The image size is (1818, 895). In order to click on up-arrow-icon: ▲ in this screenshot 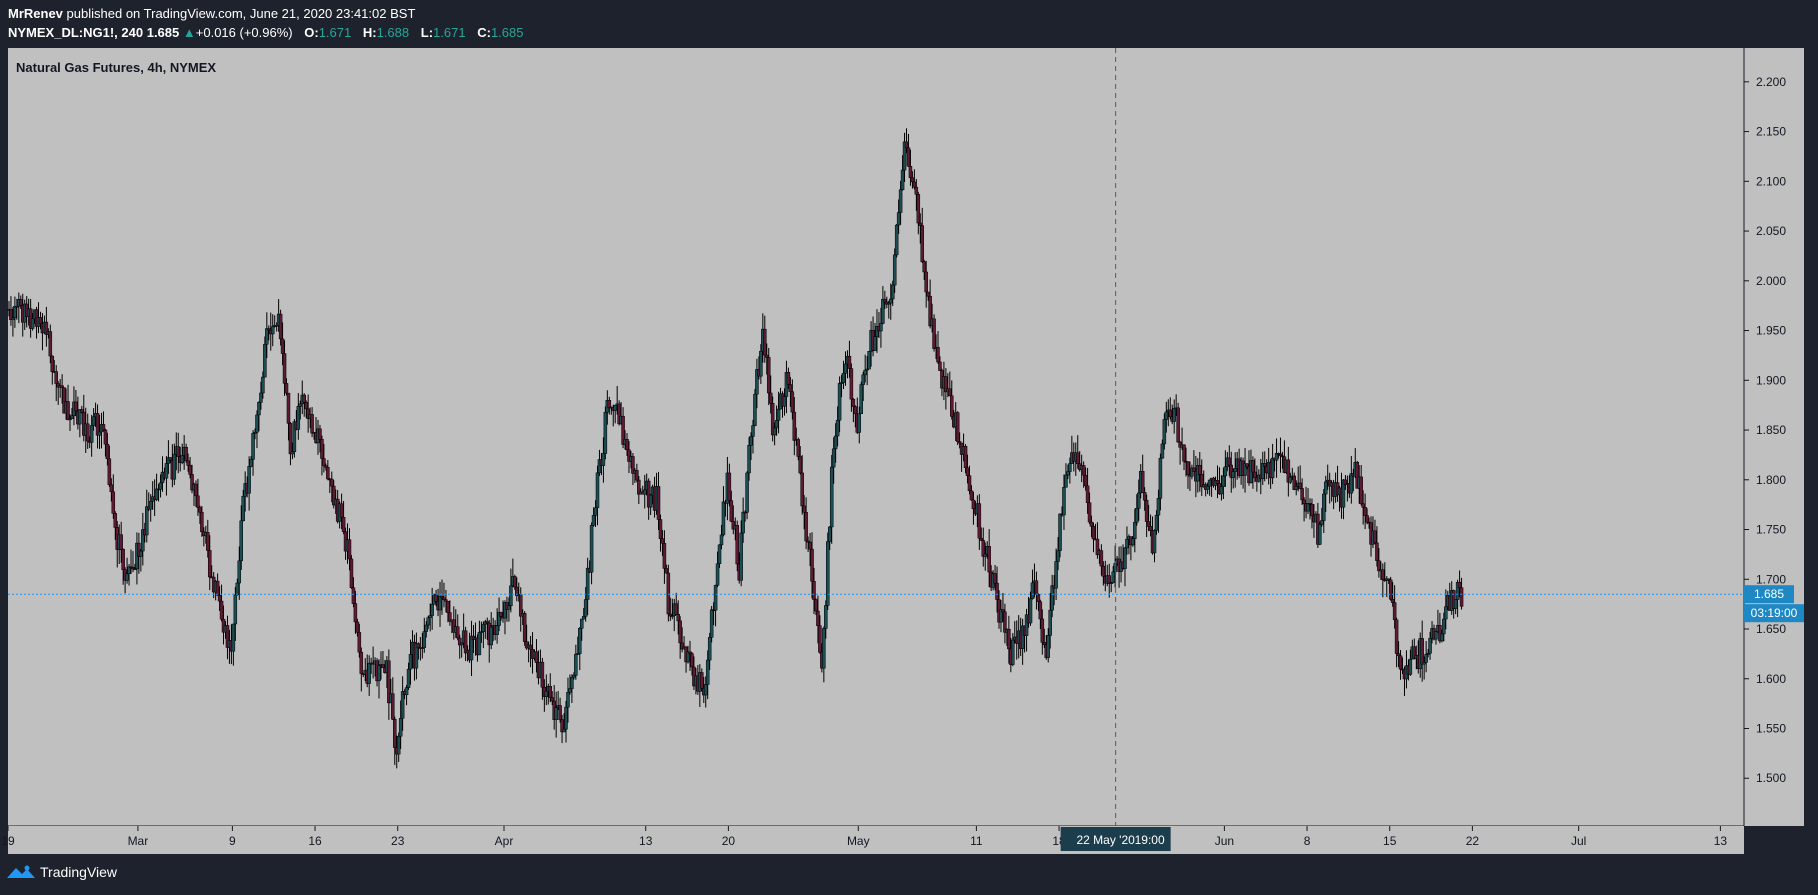, I will do `click(189, 32)`.